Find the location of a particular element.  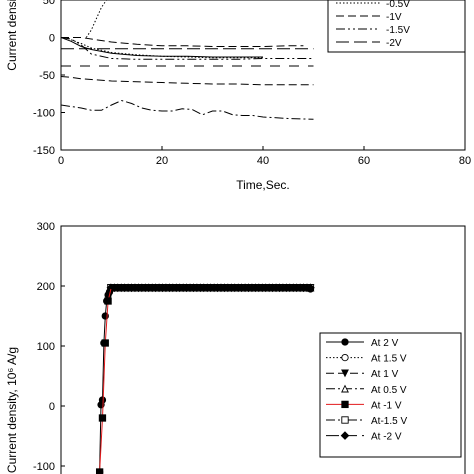

x-tick-label: 80 is located at coordinates (465, 161).